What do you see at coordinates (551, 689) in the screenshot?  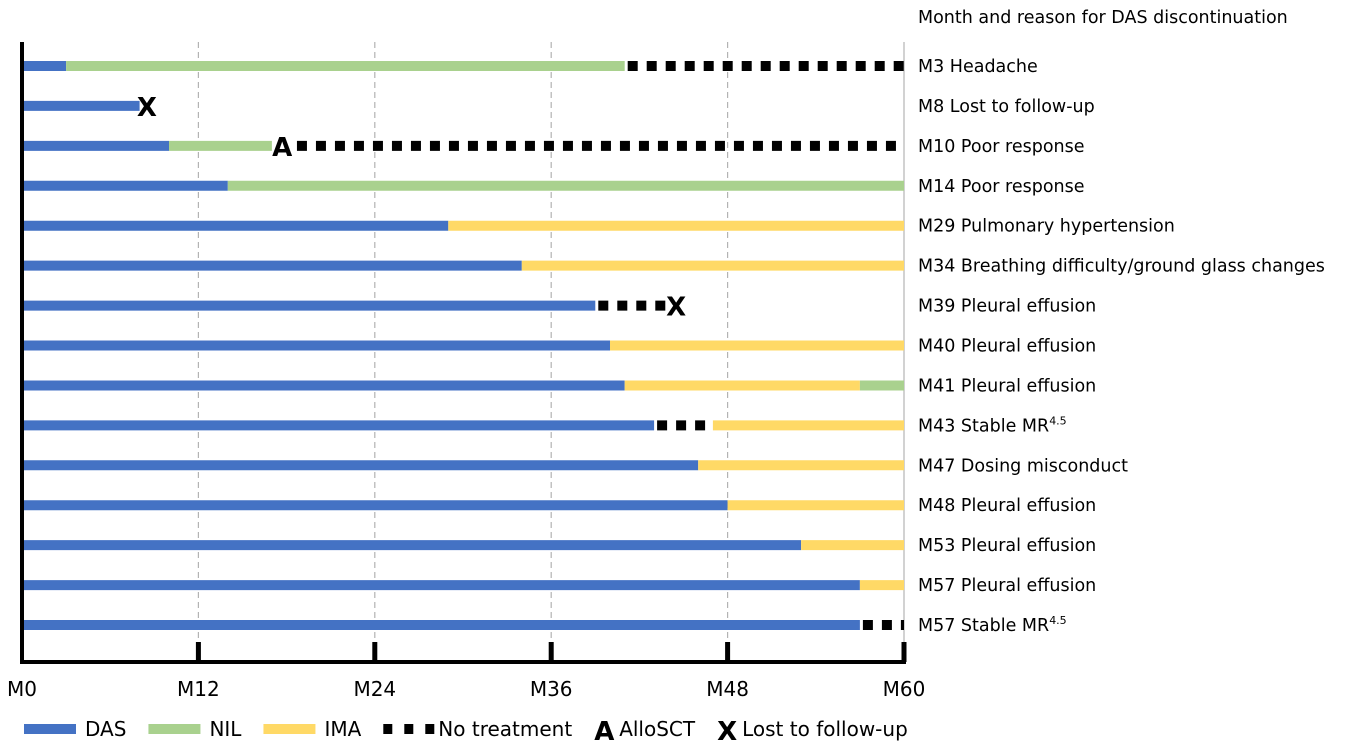 I see `x-tick-label-M36: M36` at bounding box center [551, 689].